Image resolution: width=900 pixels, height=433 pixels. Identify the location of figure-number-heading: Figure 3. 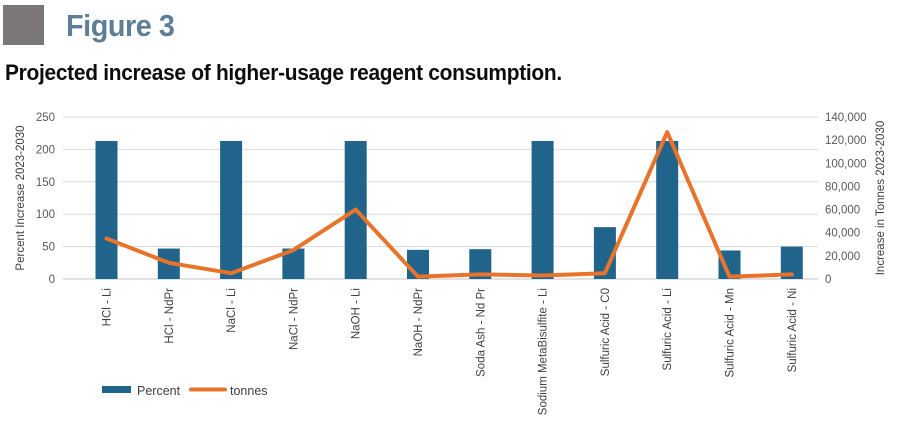
(120, 25).